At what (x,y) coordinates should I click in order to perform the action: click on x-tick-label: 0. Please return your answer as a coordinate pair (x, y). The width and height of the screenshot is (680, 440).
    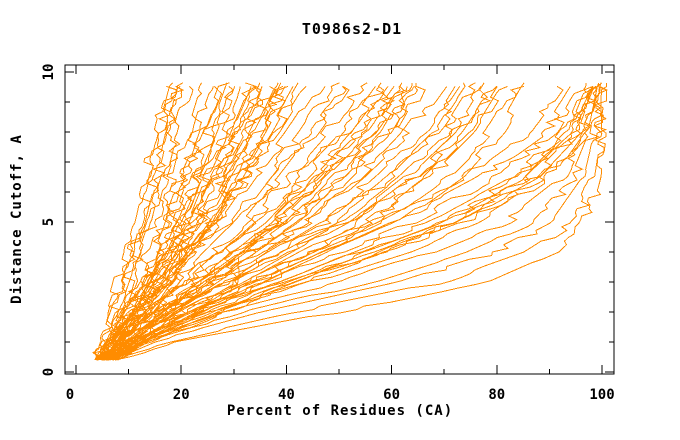
    Looking at the image, I should click on (70, 395).